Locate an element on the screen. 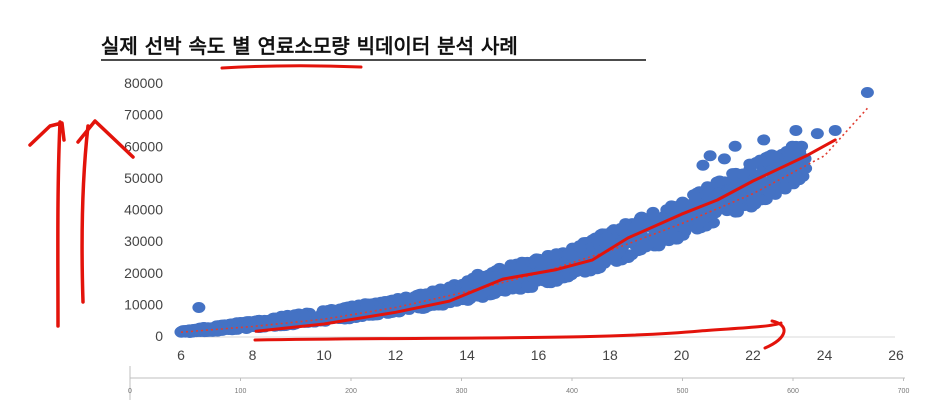 This screenshot has height=411, width=933. y-tick-label: 80000 is located at coordinates (143, 83).